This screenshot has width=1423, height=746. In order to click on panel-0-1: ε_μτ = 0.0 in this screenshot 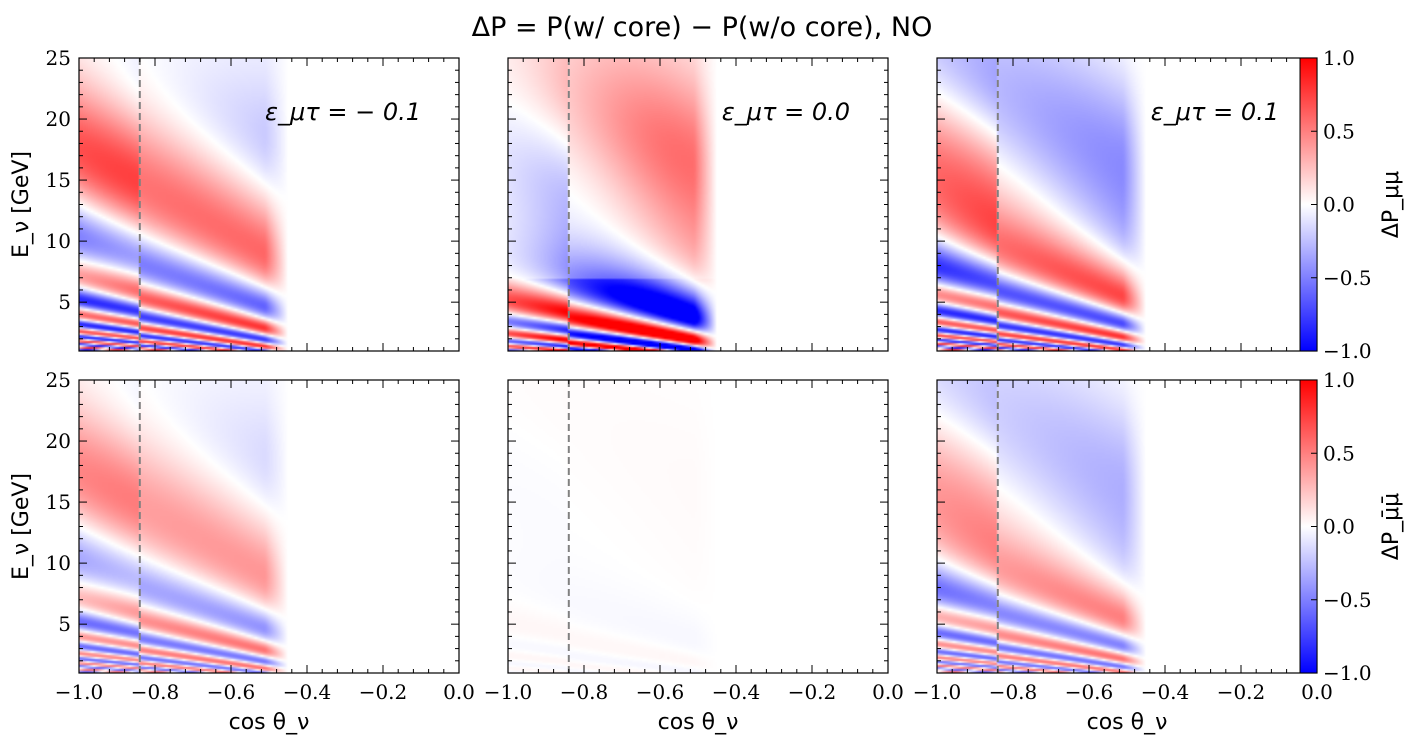, I will do `click(698, 204)`.